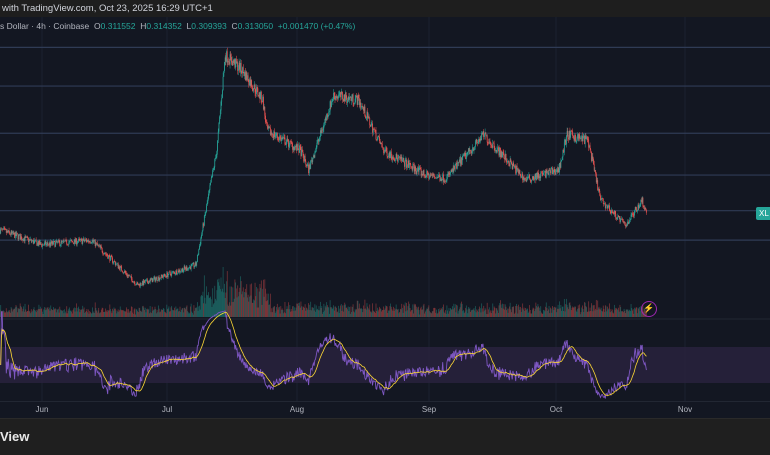 This screenshot has height=455, width=770. What do you see at coordinates (385, 409) in the screenshot?
I see `time-axis: Jun Jul Aug Sep Oct Nov` at bounding box center [385, 409].